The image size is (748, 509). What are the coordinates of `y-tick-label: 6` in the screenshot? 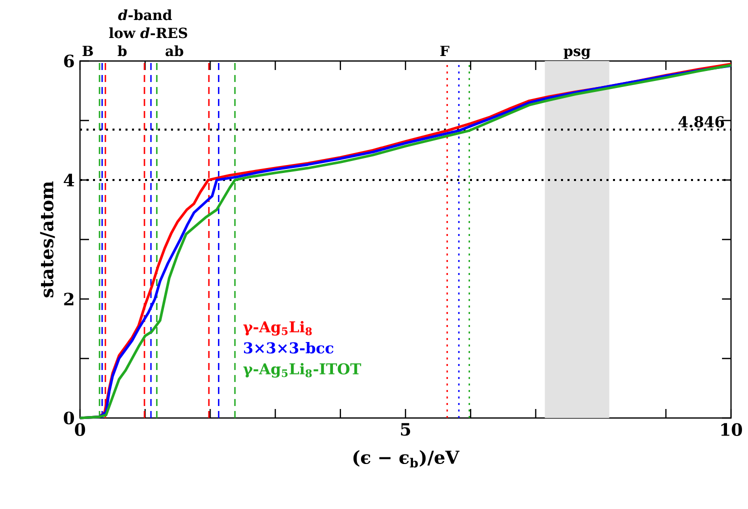 It's located at (69, 61).